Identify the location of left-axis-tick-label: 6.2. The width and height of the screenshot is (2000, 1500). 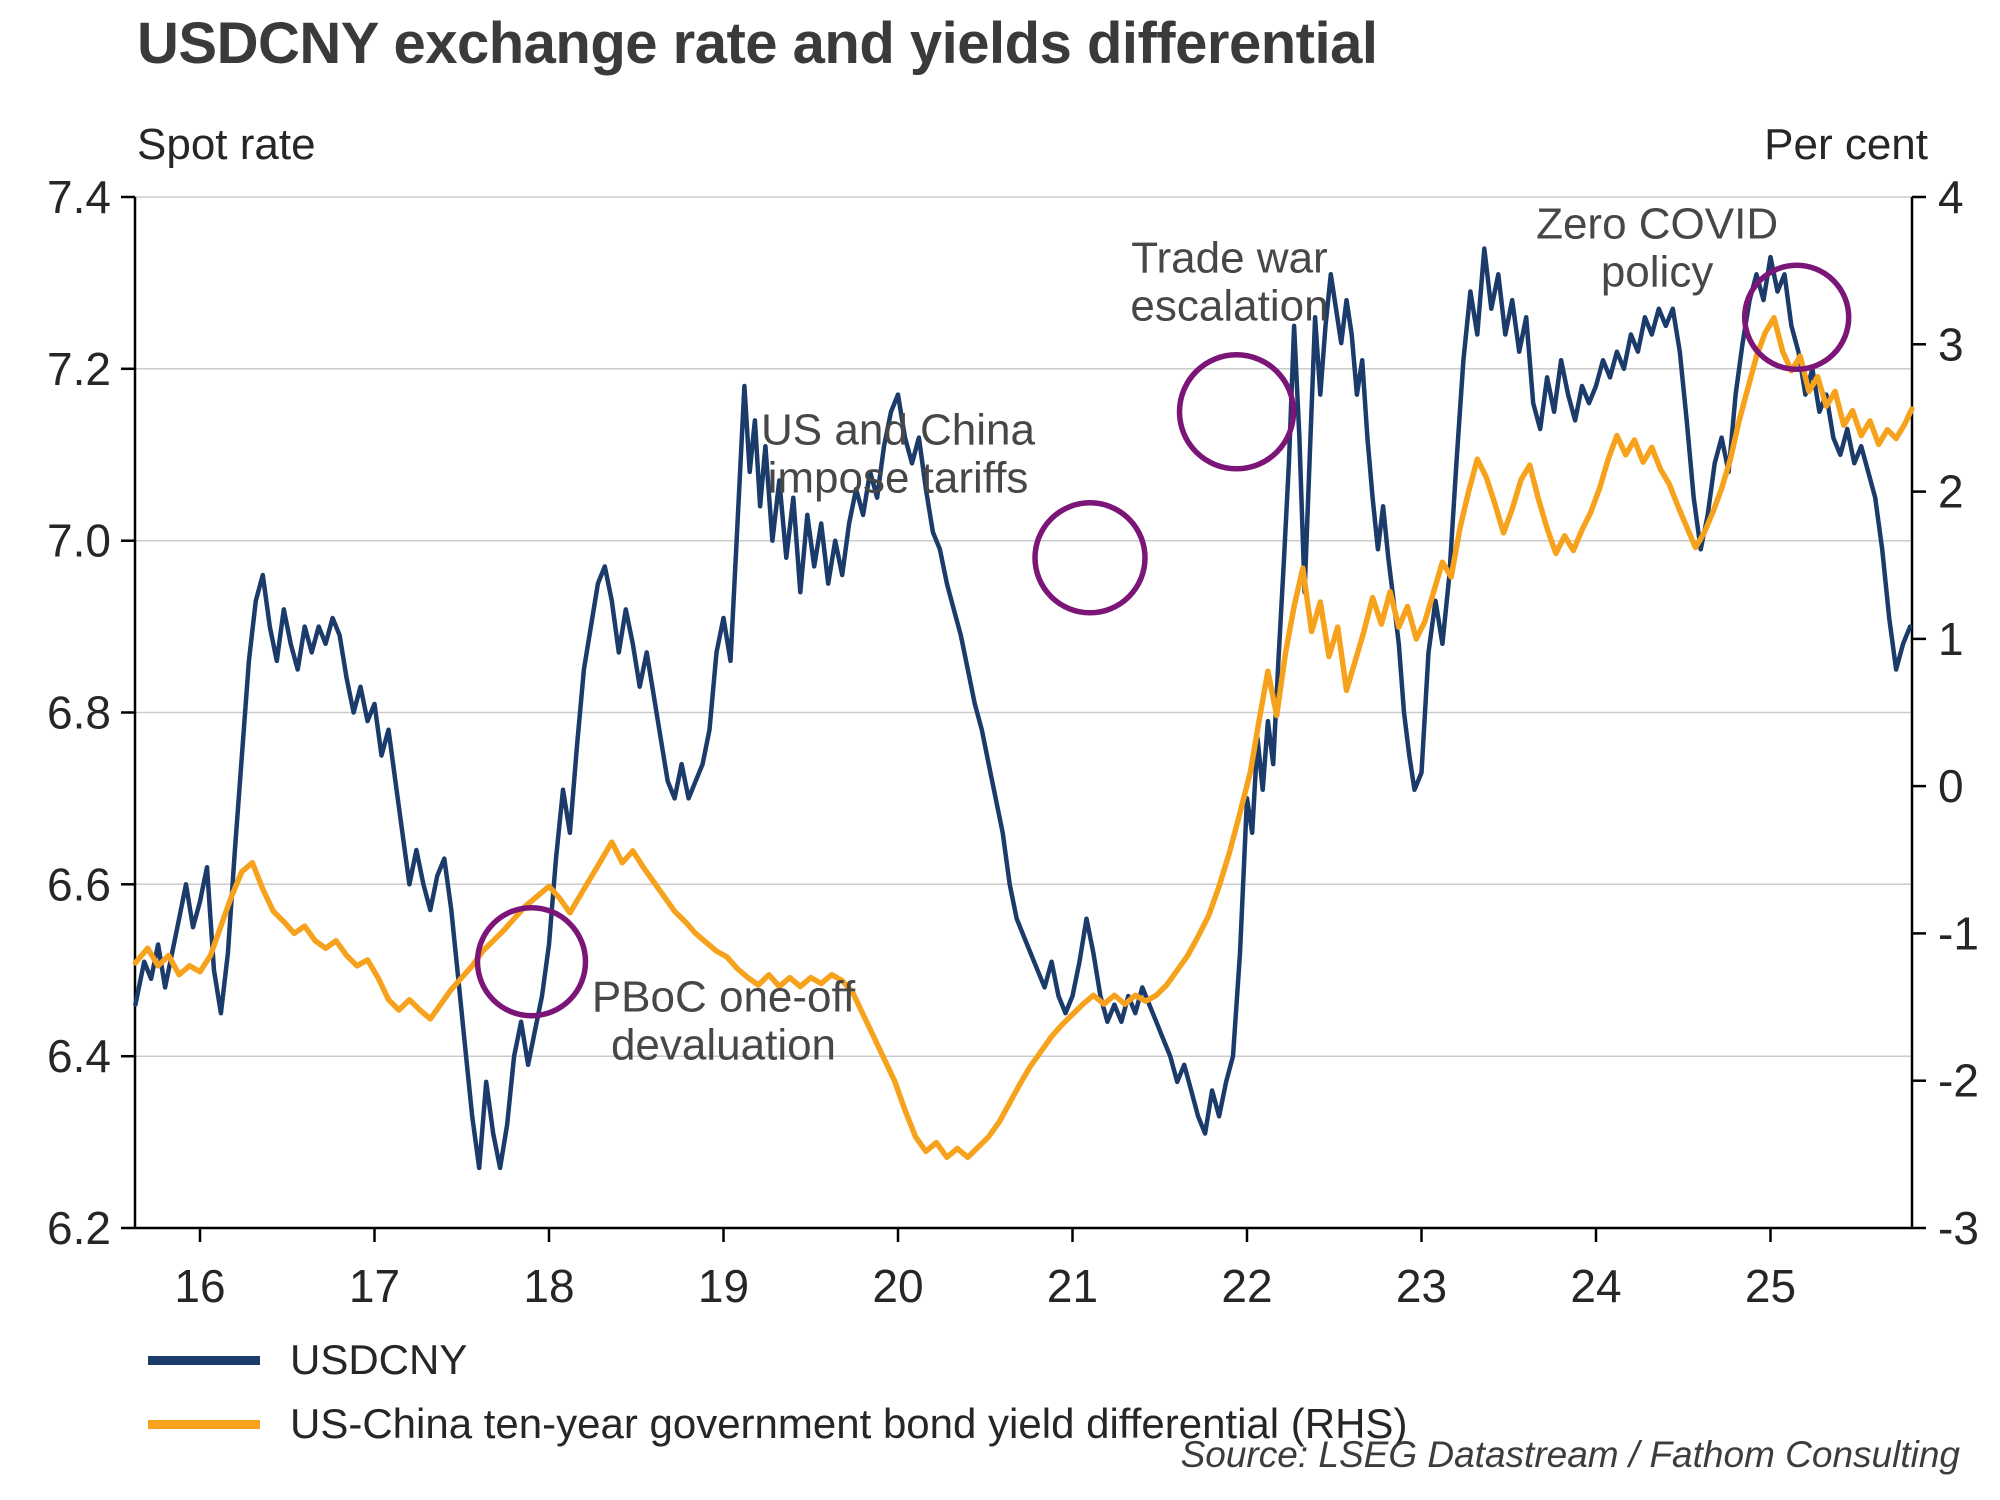
(79, 1228).